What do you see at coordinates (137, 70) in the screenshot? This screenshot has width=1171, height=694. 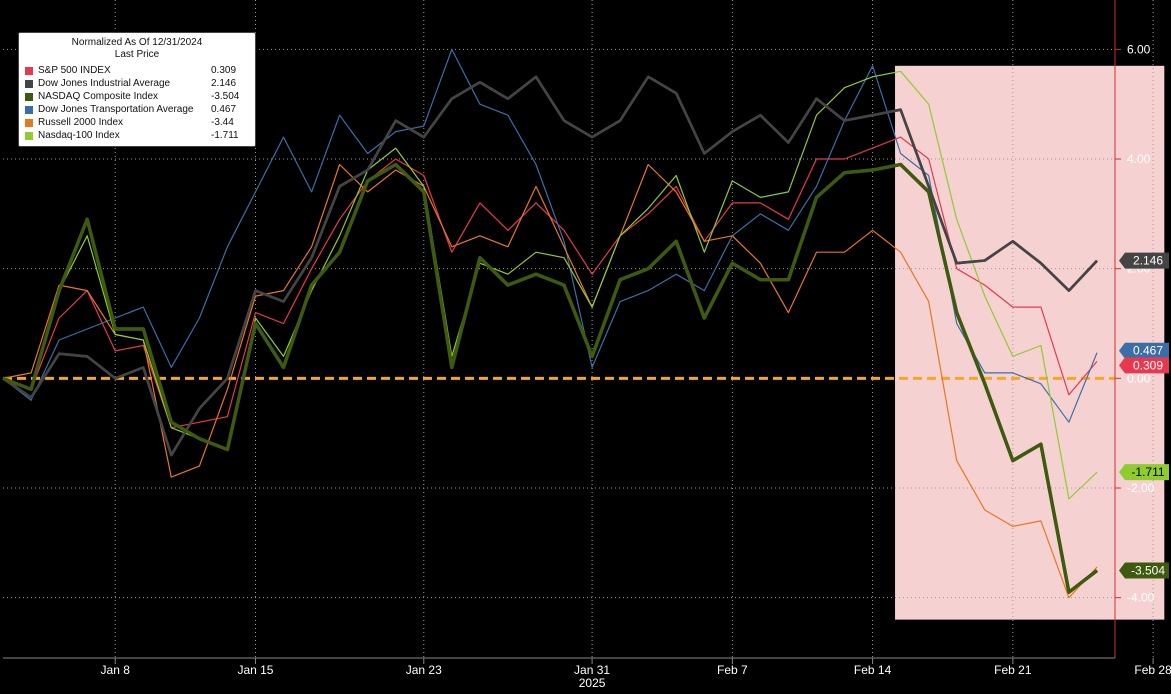 I see `legend-entry: S&P 500 INDEX 0.309` at bounding box center [137, 70].